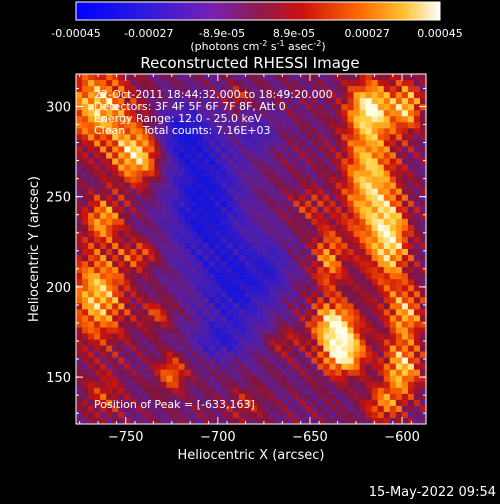 Image resolution: width=500 pixels, height=504 pixels. Describe the element at coordinates (34, 249) in the screenshot. I see `y-axis-label: Heliocentric Y (arcsec)` at that location.